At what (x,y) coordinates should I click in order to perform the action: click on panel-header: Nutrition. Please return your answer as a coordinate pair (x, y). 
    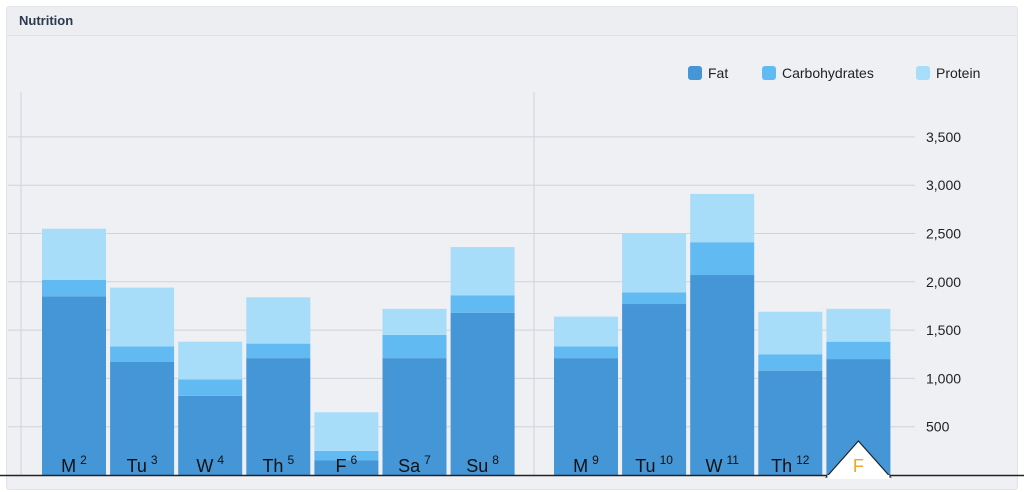
    Looking at the image, I should click on (512, 21).